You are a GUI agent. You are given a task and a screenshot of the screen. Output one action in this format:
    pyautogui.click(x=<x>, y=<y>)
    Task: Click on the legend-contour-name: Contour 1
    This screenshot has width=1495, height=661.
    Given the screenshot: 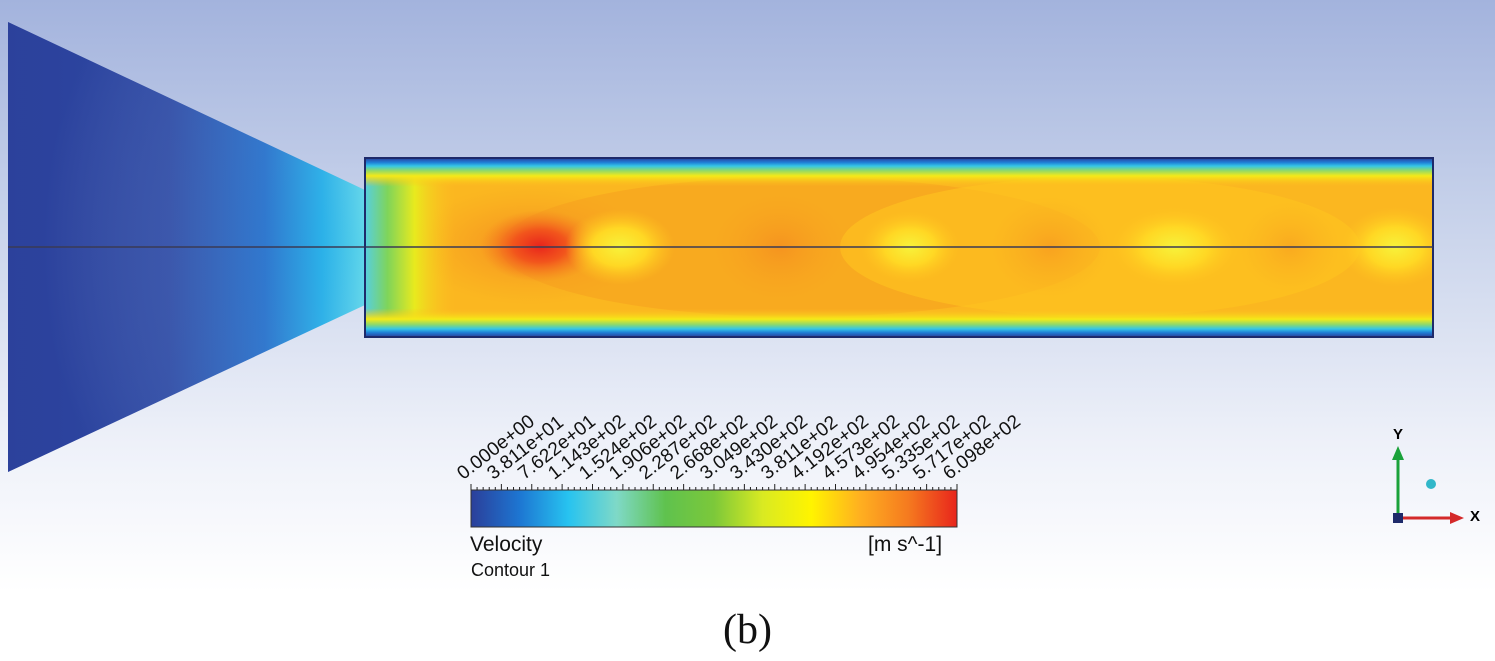 What is the action you would take?
    pyautogui.click(x=511, y=570)
    